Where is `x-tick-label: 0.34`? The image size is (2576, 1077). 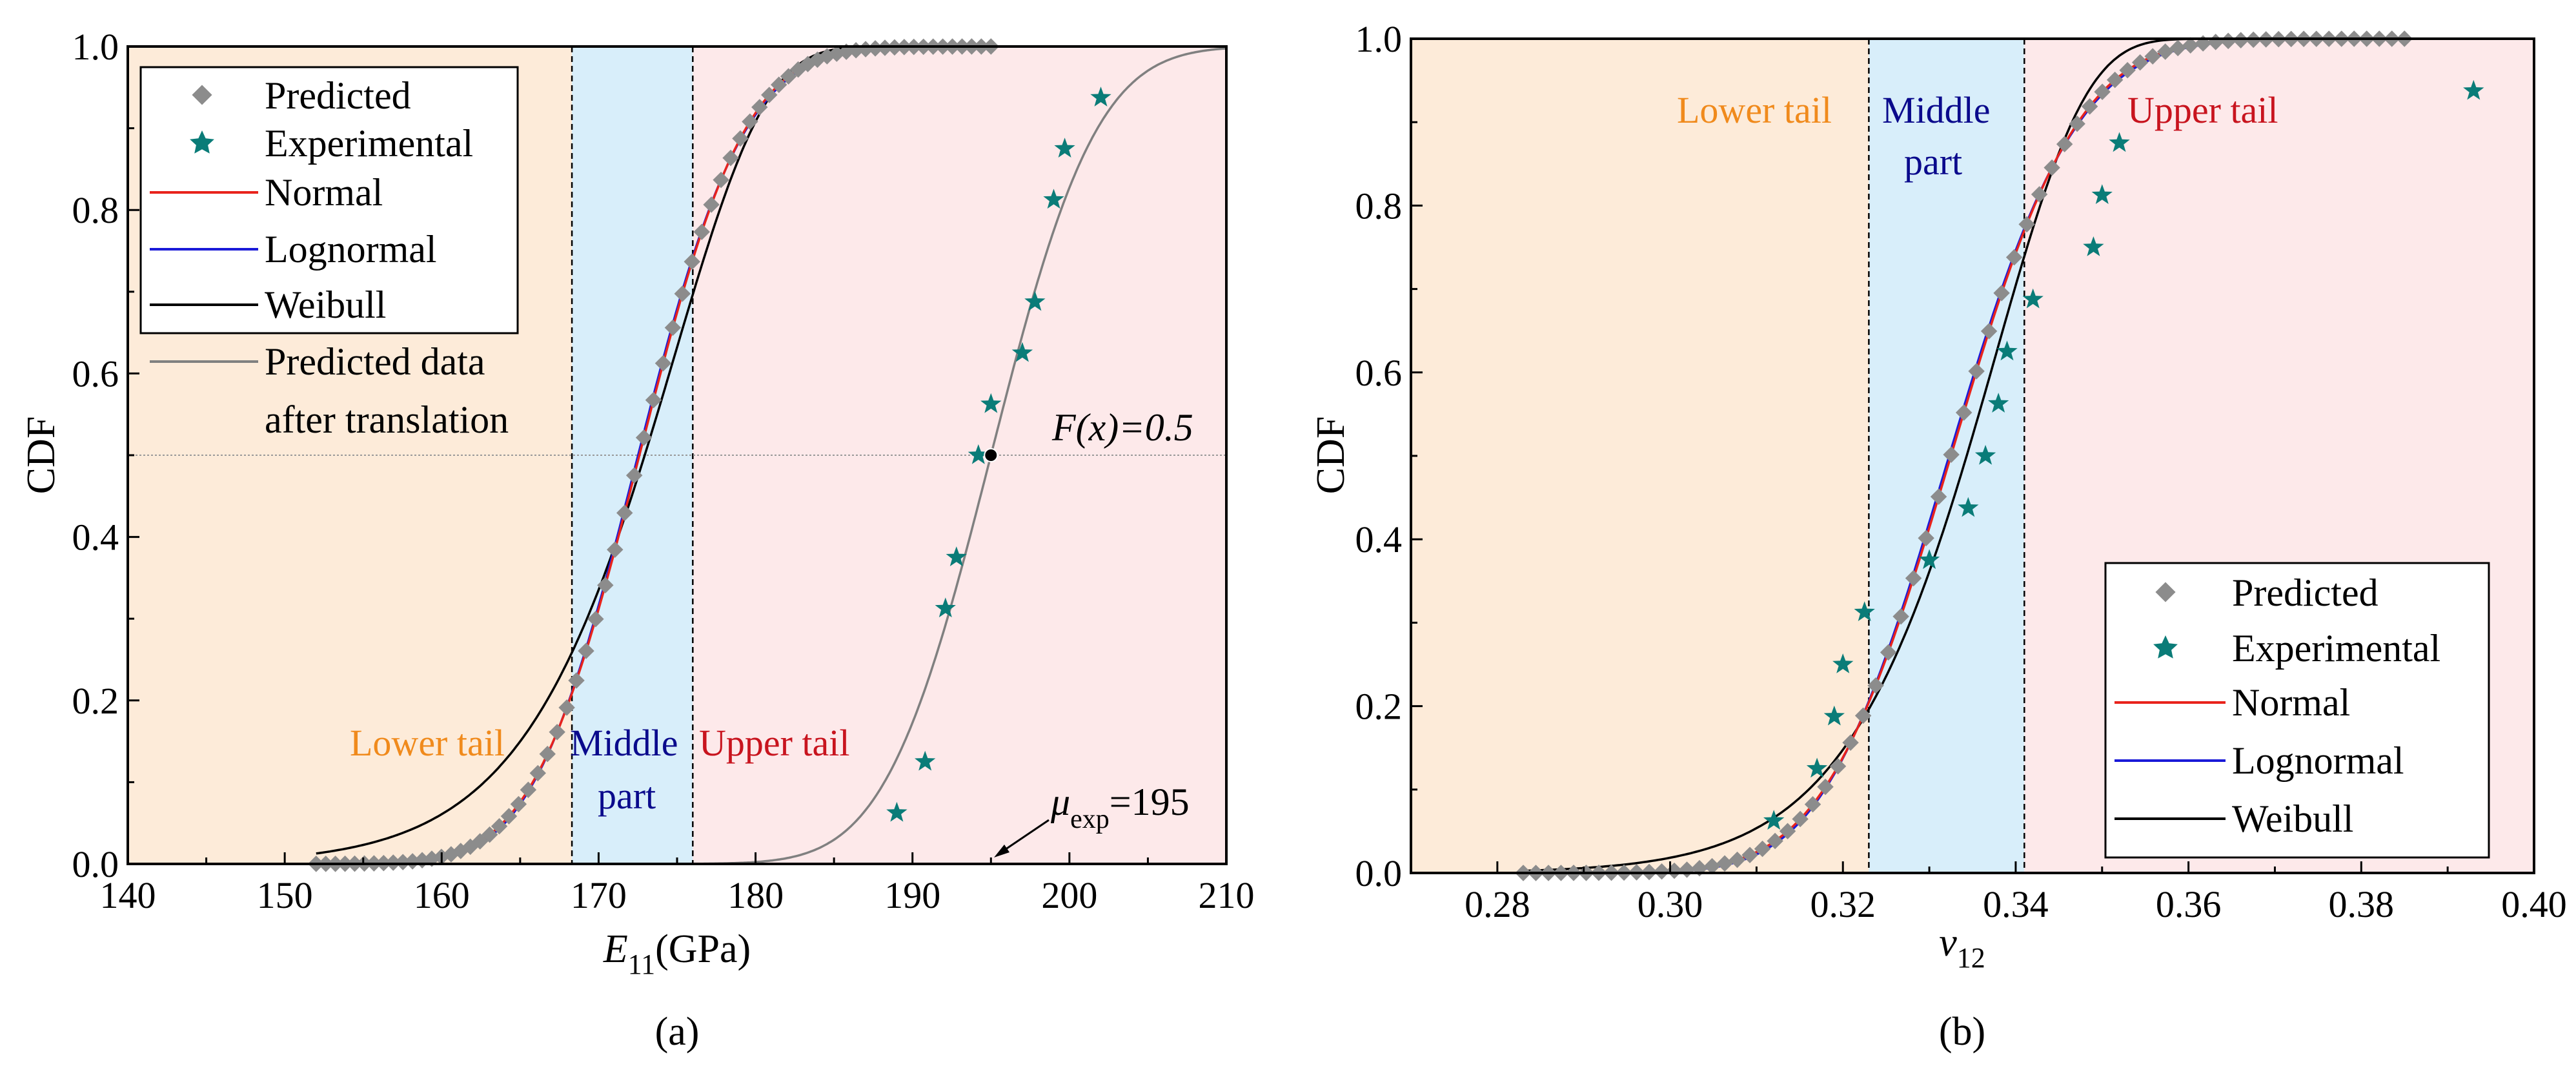
x-tick-label: 0.34 is located at coordinates (2016, 904).